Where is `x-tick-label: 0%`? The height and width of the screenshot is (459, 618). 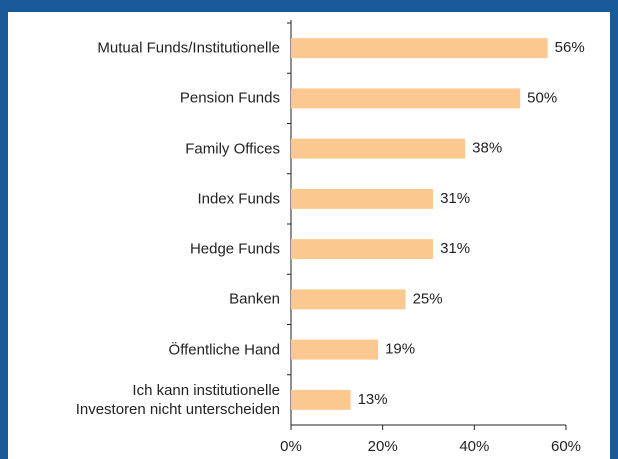
x-tick-label: 0% is located at coordinates (291, 446).